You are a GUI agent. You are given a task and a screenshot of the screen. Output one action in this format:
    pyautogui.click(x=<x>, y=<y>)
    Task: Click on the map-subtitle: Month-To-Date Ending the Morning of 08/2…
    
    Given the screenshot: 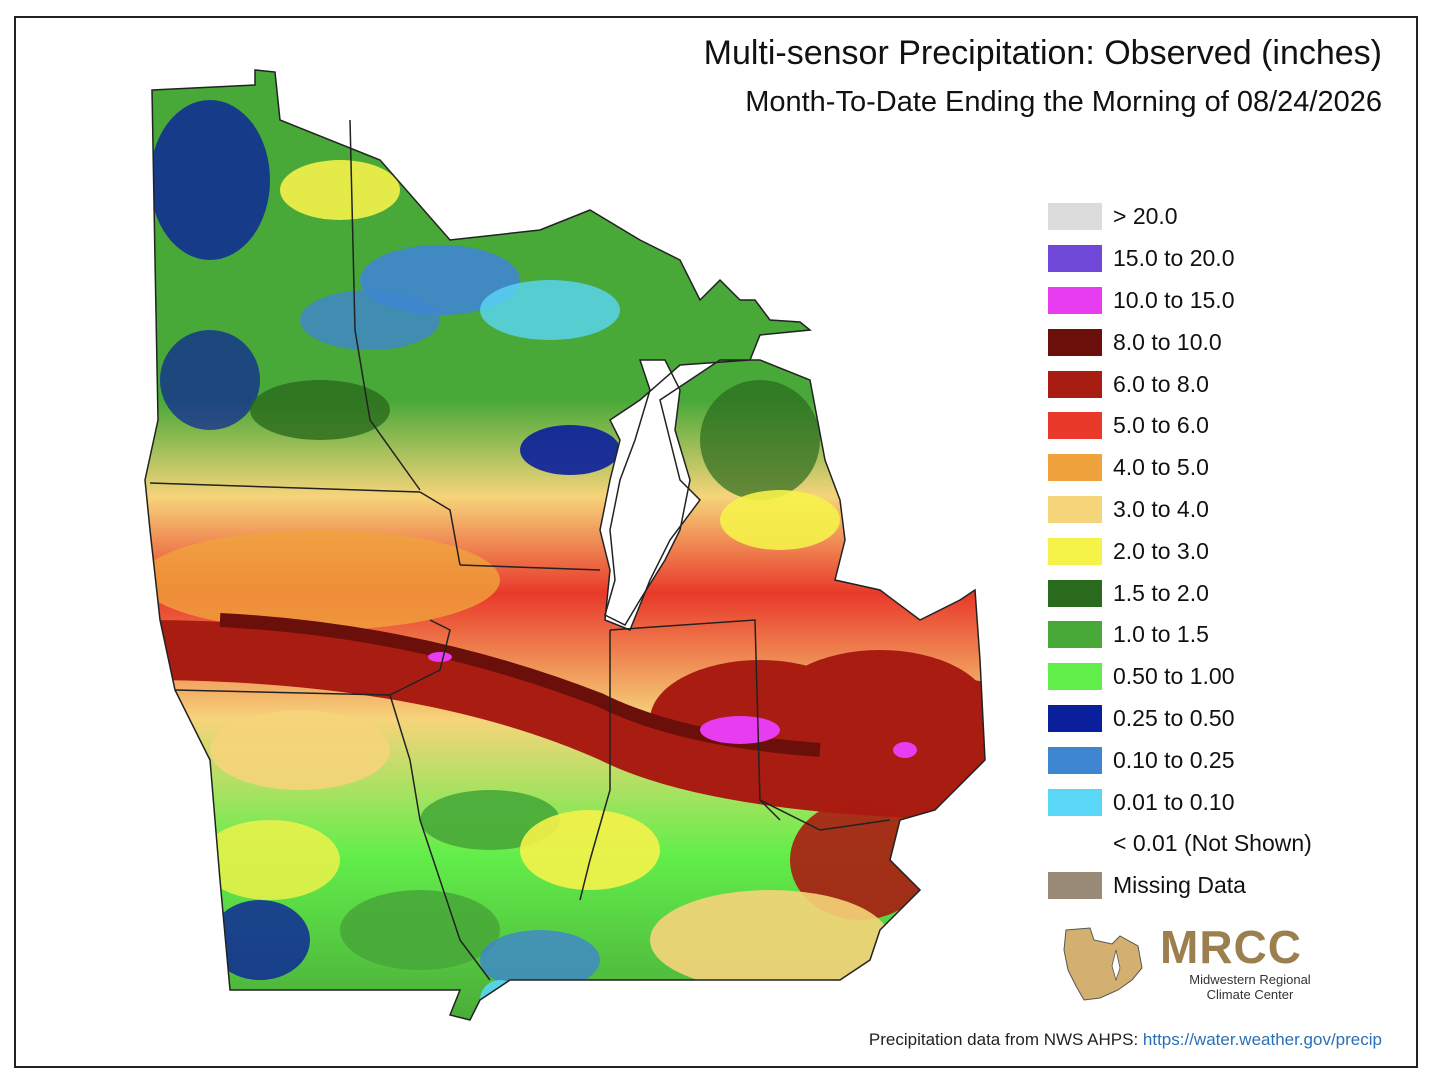 What is the action you would take?
    pyautogui.click(x=1063, y=102)
    